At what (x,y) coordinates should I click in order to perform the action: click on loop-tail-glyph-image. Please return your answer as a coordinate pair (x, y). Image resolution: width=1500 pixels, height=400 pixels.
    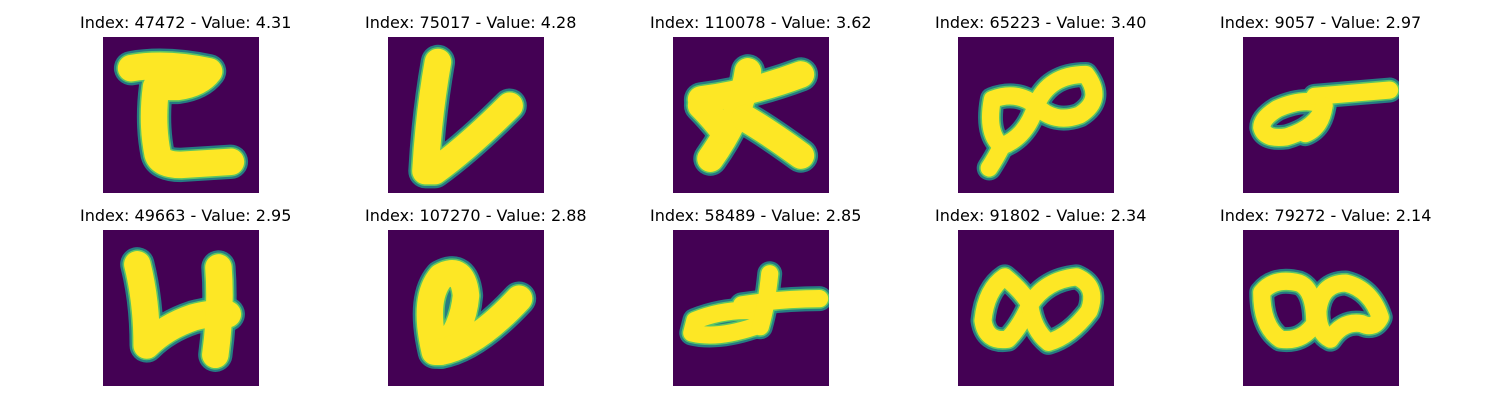
    Looking at the image, I should click on (1321, 115).